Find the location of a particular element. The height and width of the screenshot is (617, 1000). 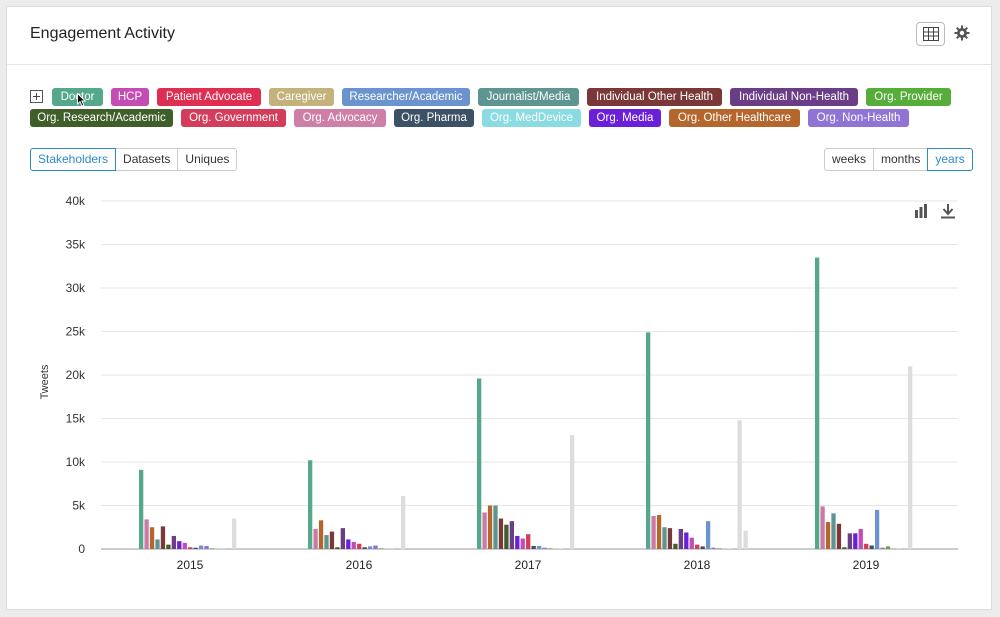

bar-chart-icon is located at coordinates (921, 211).